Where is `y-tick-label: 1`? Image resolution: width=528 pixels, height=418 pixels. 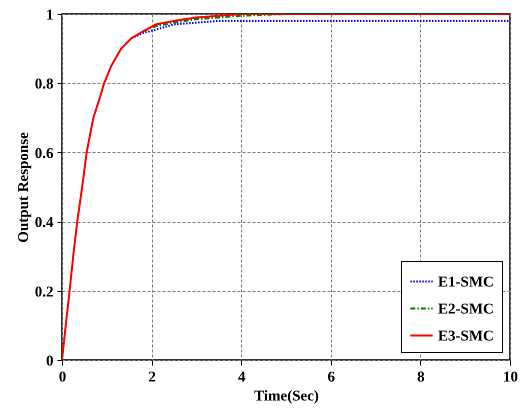
y-tick-label: 1 is located at coordinates (50, 16).